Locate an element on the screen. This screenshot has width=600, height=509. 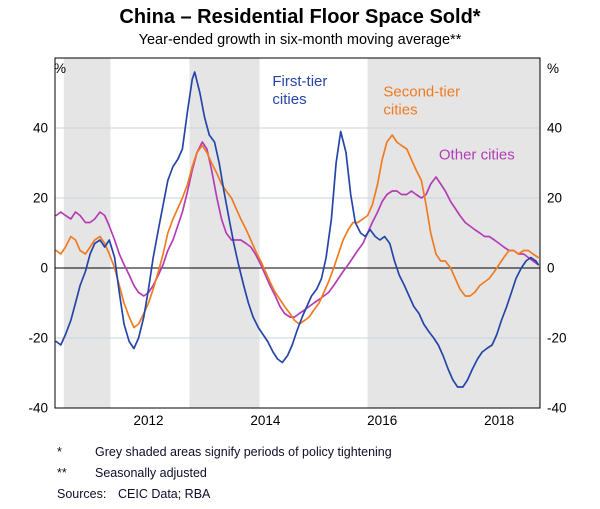
y-tick-label-right: -40 is located at coordinates (557, 408).